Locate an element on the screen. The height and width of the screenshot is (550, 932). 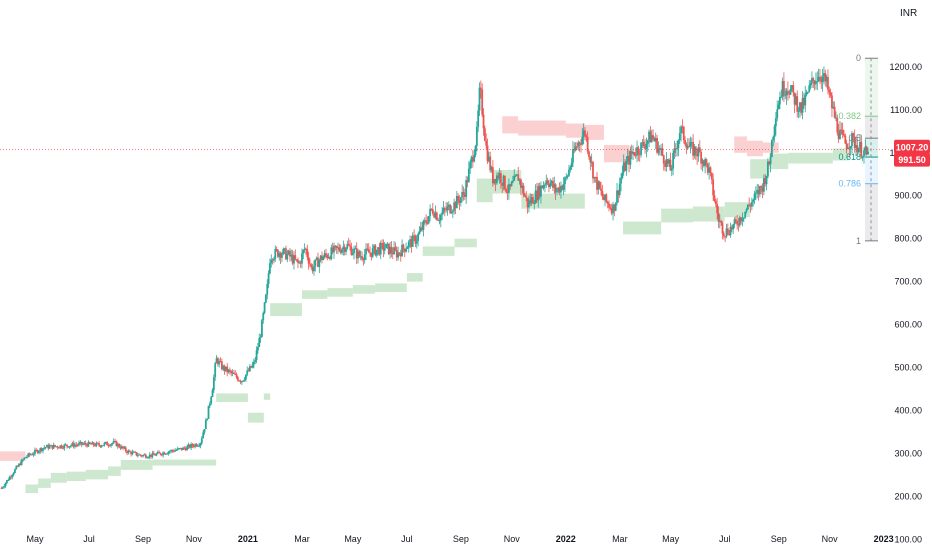
fib-level-label: 0 is located at coordinates (858, 58).